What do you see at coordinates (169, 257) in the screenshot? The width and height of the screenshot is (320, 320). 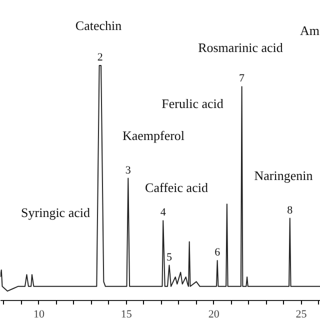 I see `annotation: 5` at bounding box center [169, 257].